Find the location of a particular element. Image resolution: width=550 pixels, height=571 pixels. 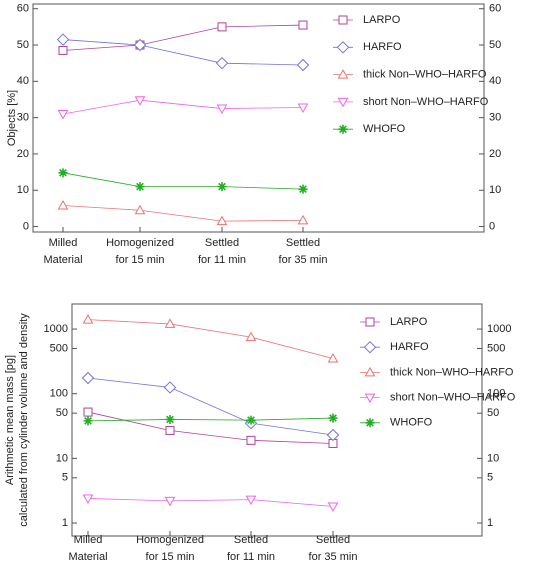

y-tick-label: 1 is located at coordinates (65, 523).